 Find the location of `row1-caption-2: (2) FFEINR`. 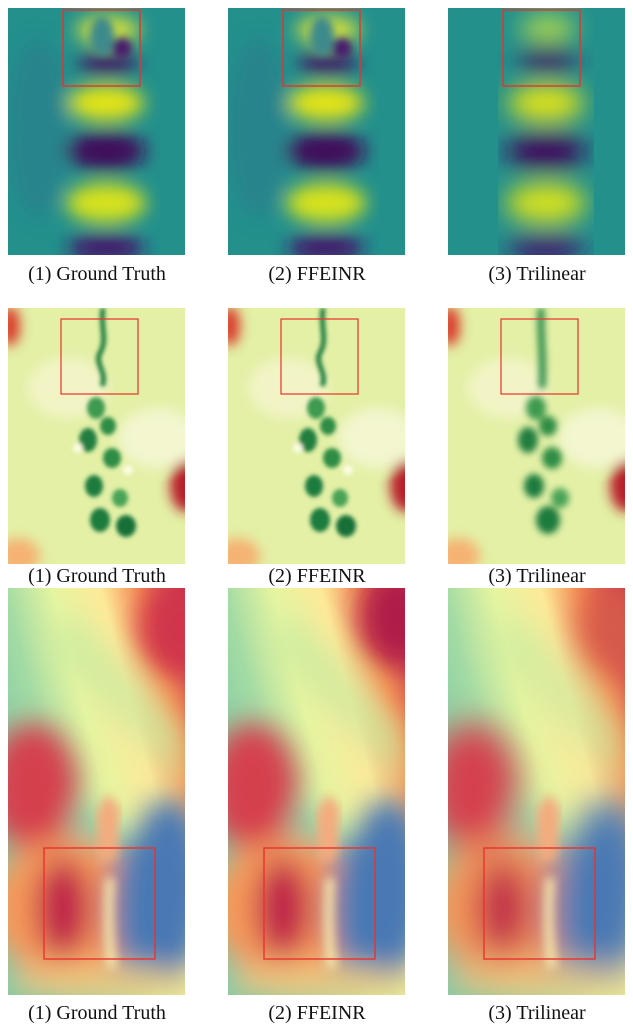

row1-caption-2: (2) FFEINR is located at coordinates (317, 274).